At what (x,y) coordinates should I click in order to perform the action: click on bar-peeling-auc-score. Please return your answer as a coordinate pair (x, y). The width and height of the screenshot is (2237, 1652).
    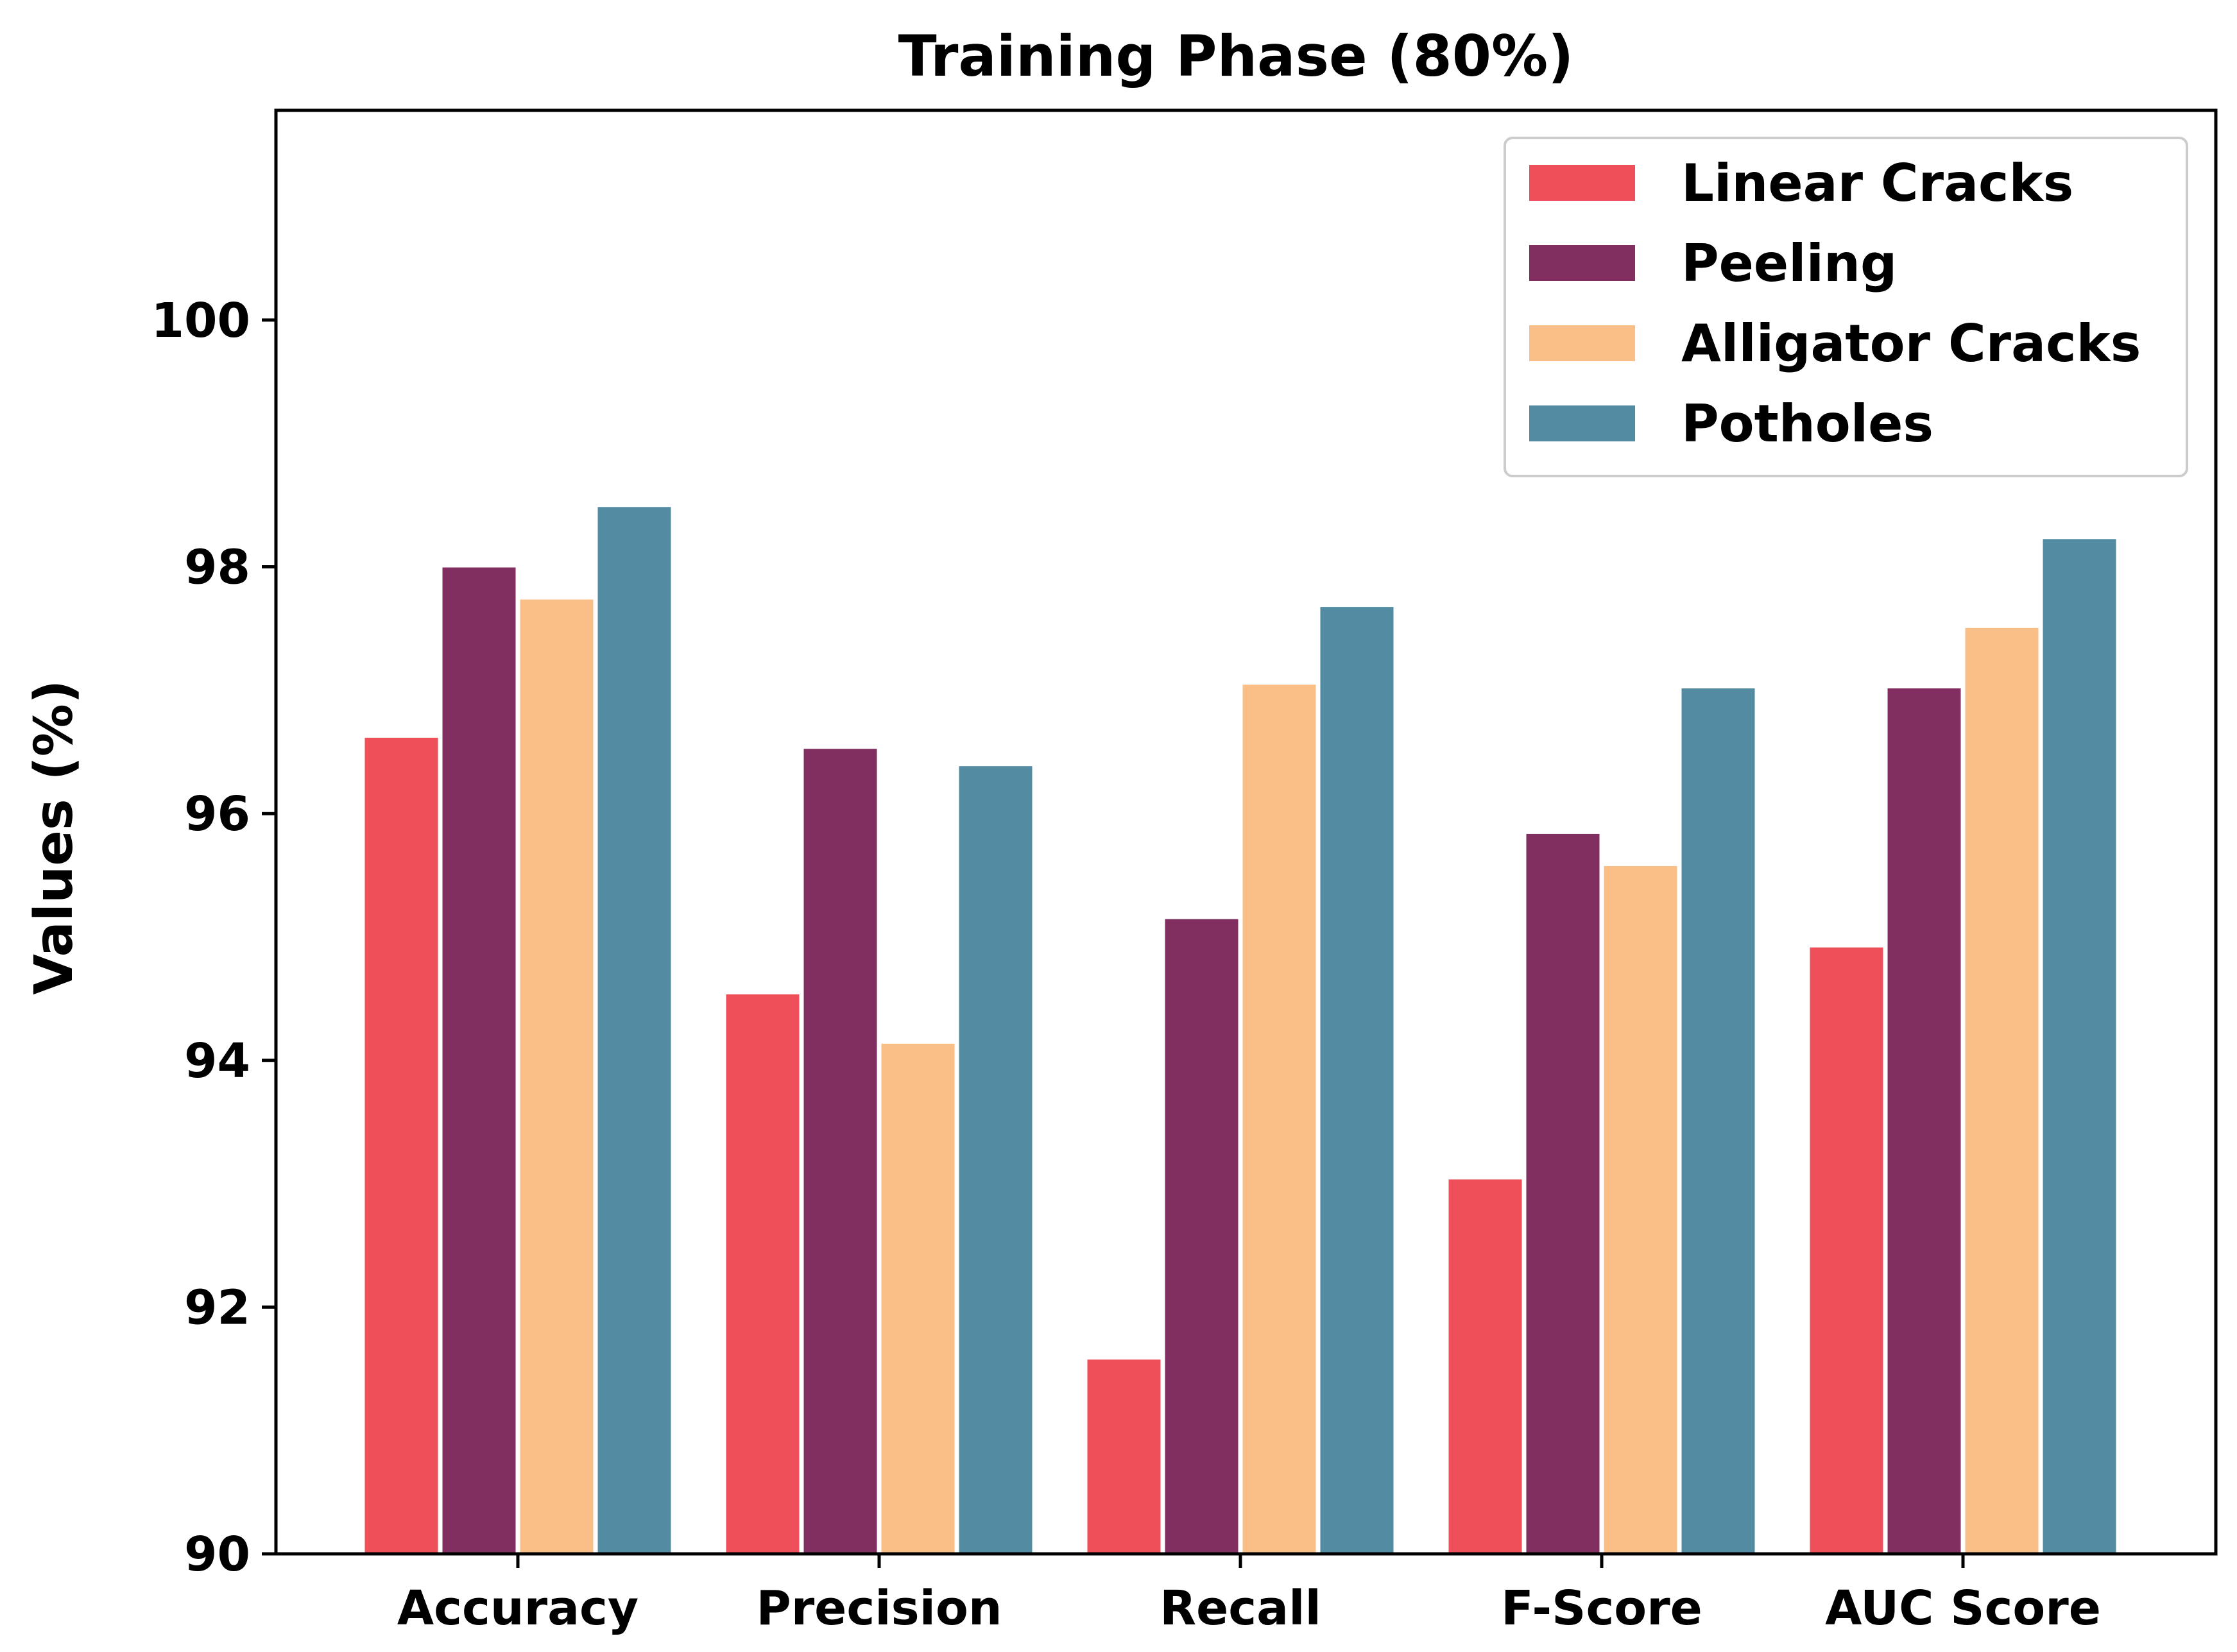
    Looking at the image, I should click on (1924, 1120).